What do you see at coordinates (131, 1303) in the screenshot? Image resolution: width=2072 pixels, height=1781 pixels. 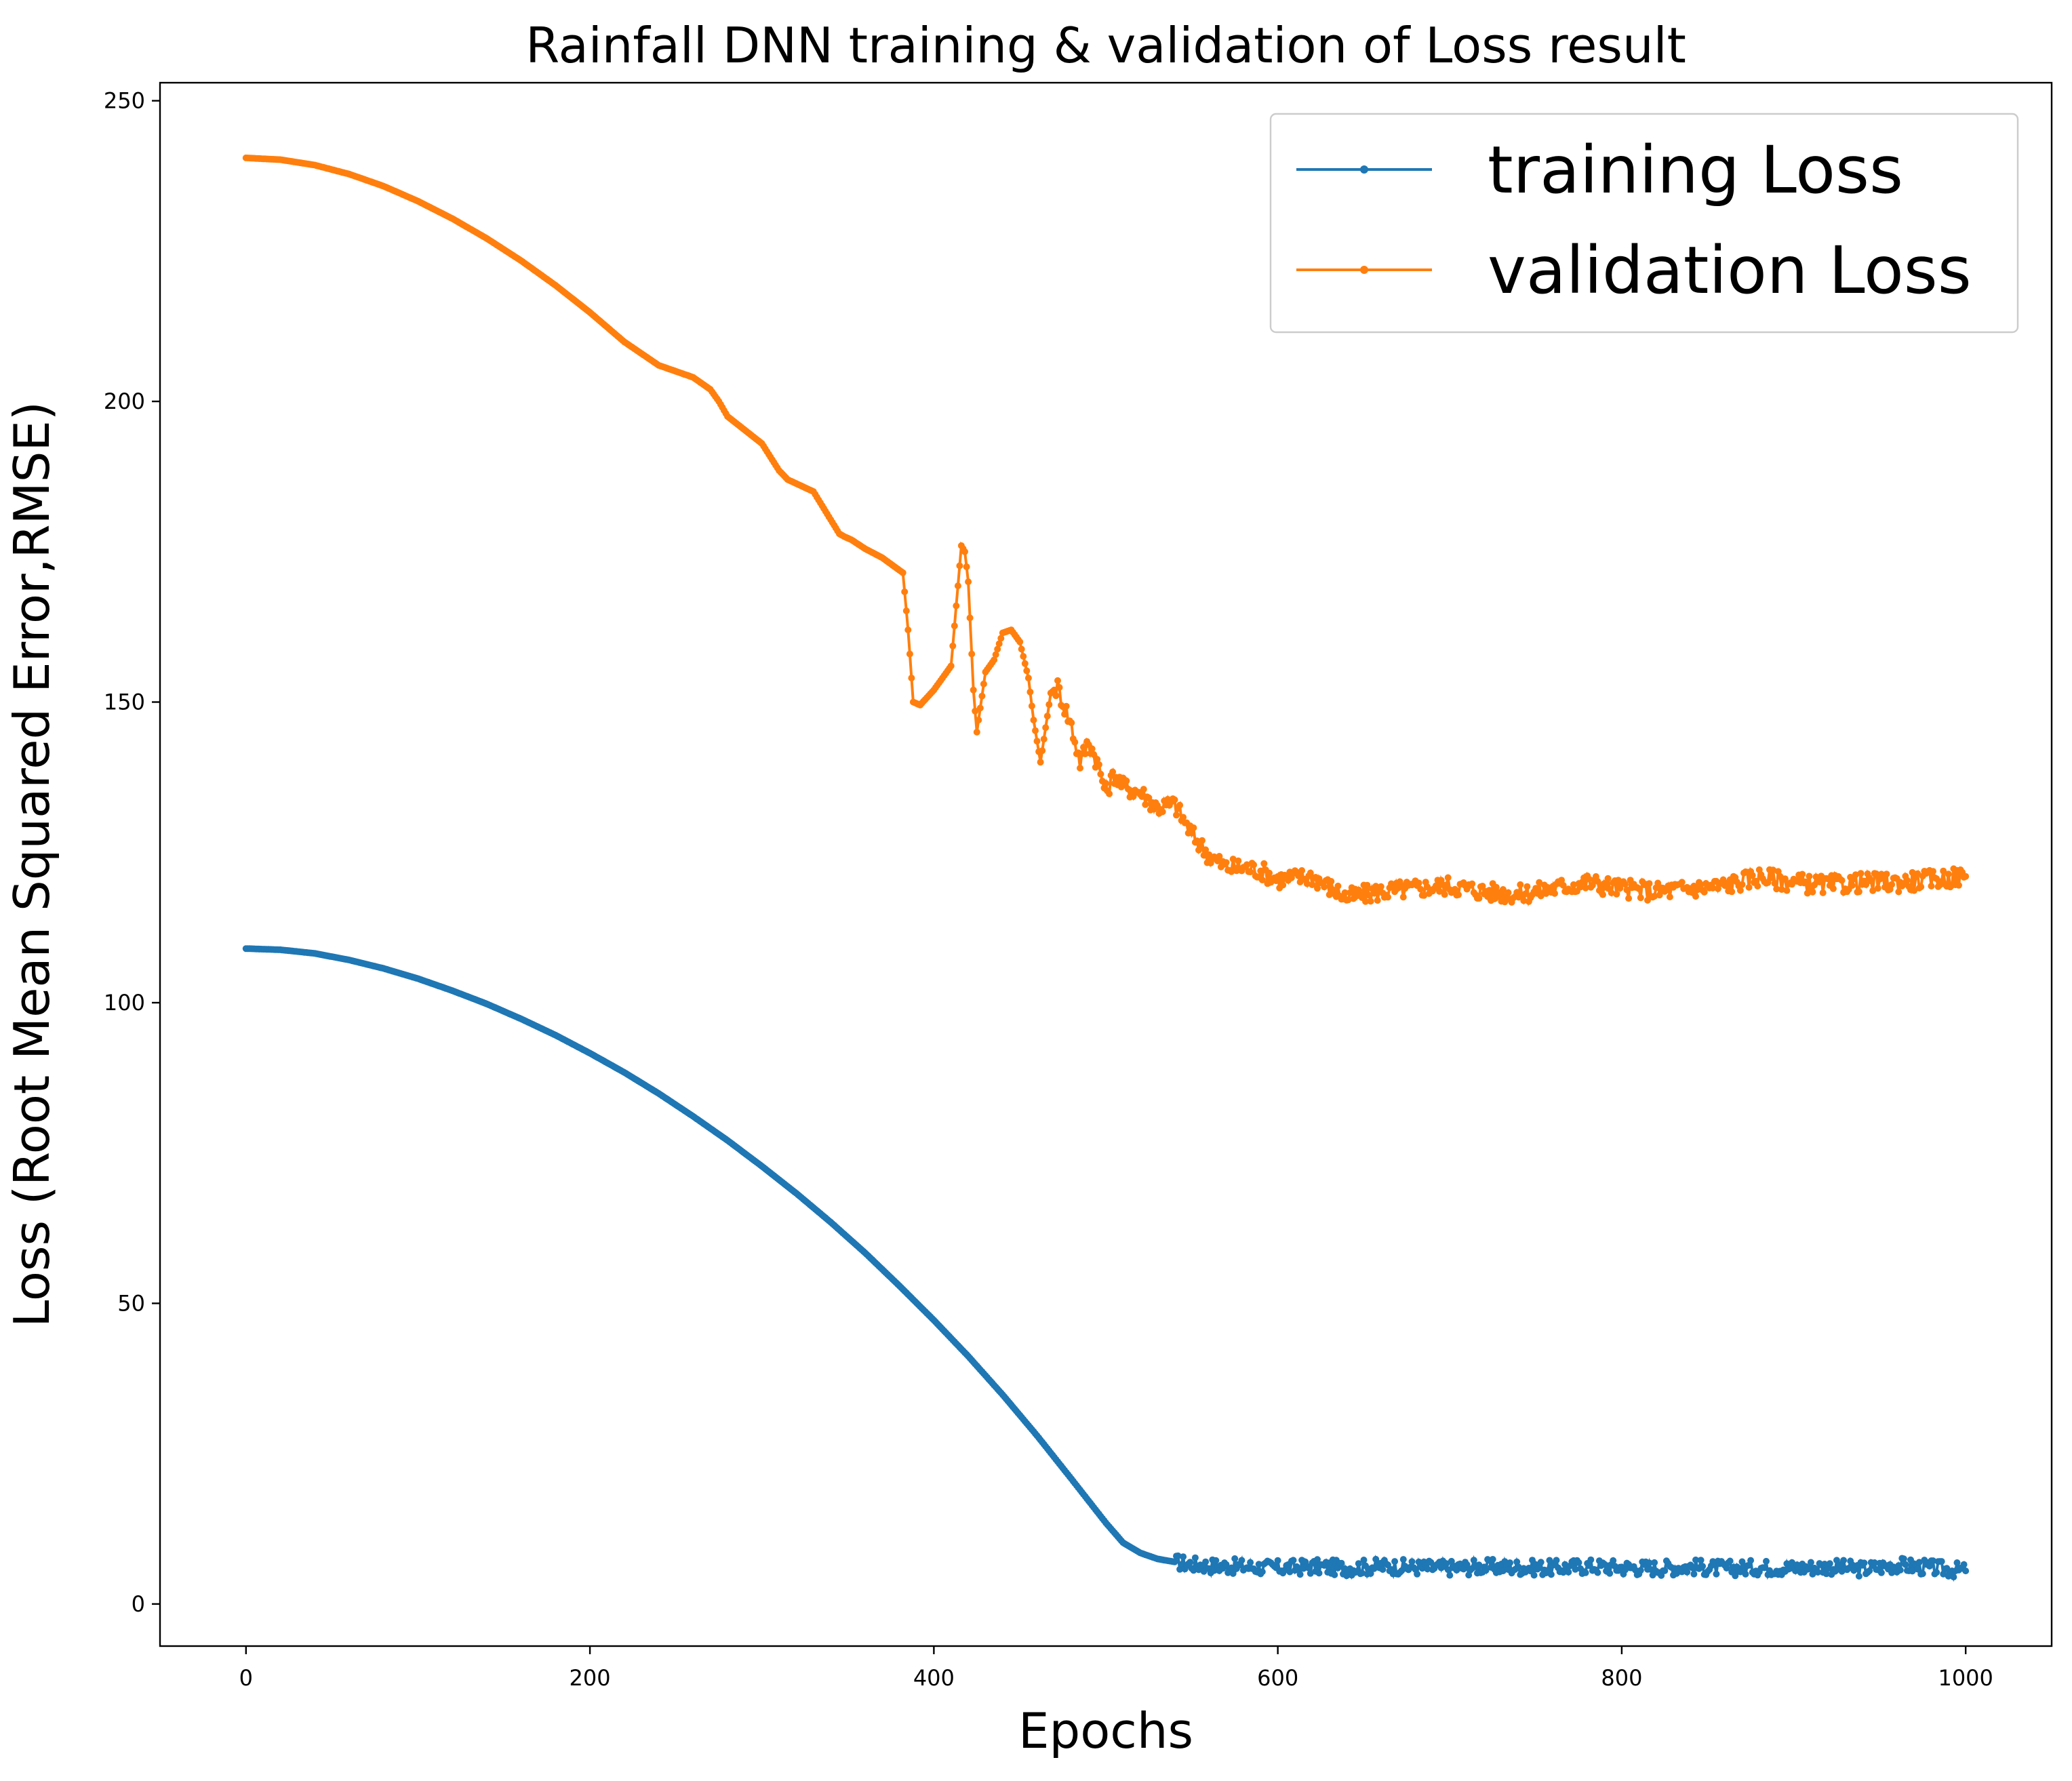 I see `y-tick-label: 50` at bounding box center [131, 1303].